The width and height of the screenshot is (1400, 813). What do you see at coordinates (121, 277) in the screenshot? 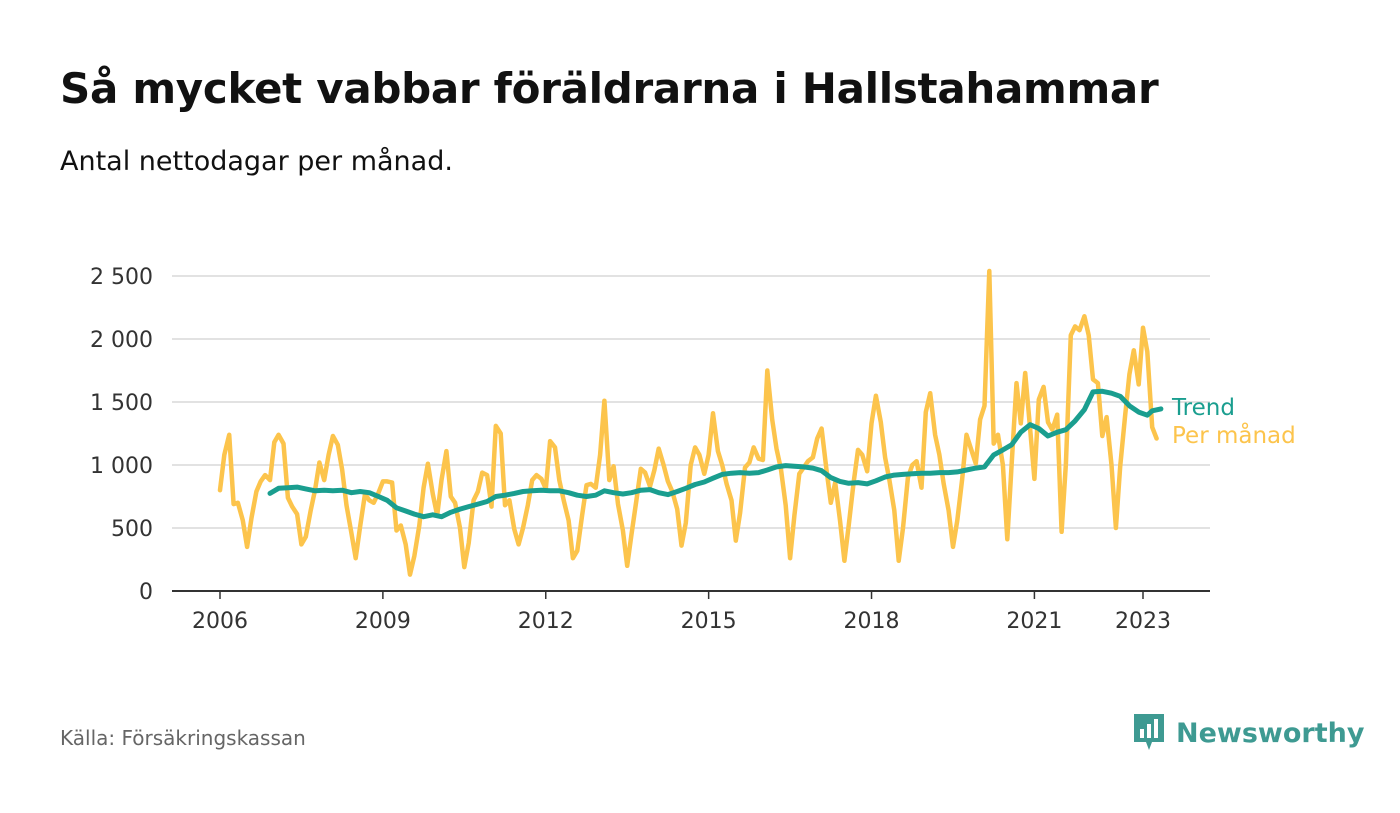
I see `y-tick-label: 2 500` at bounding box center [121, 277].